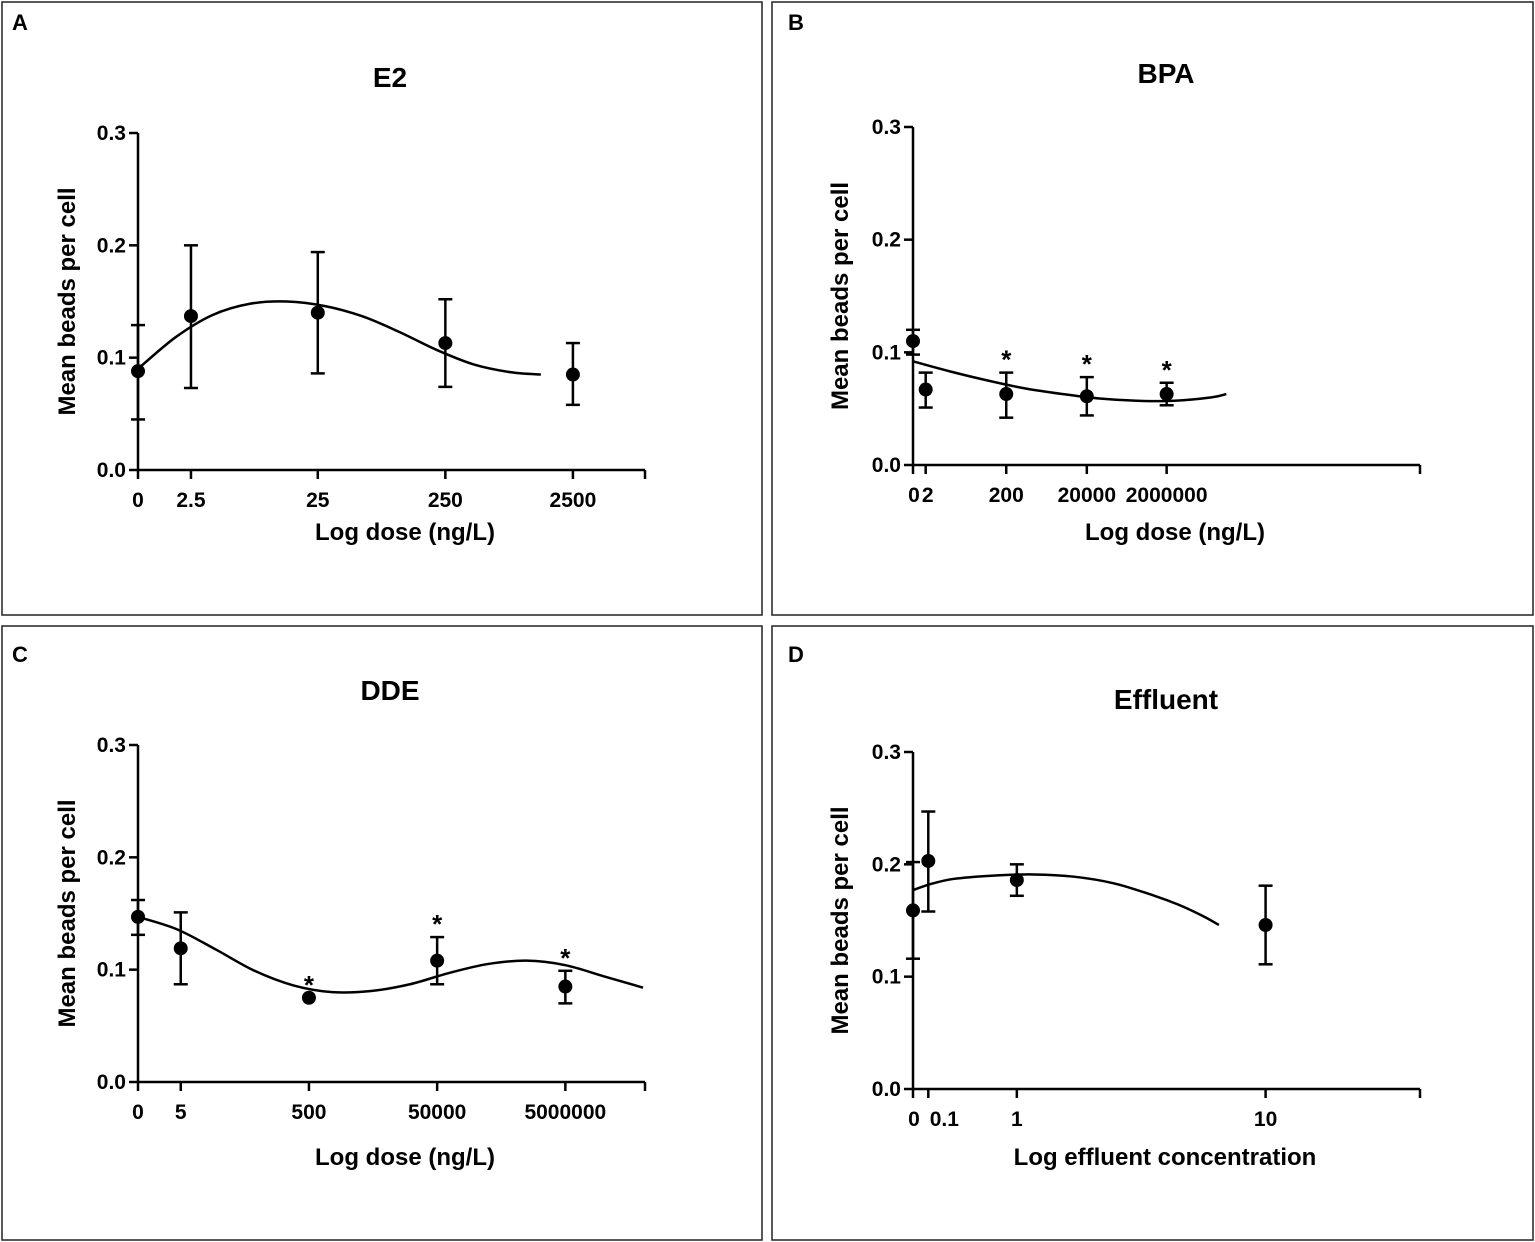 The width and height of the screenshot is (1535, 1242). Describe the element at coordinates (437, 1112) in the screenshot. I see `x-tick-label: 50000` at that location.